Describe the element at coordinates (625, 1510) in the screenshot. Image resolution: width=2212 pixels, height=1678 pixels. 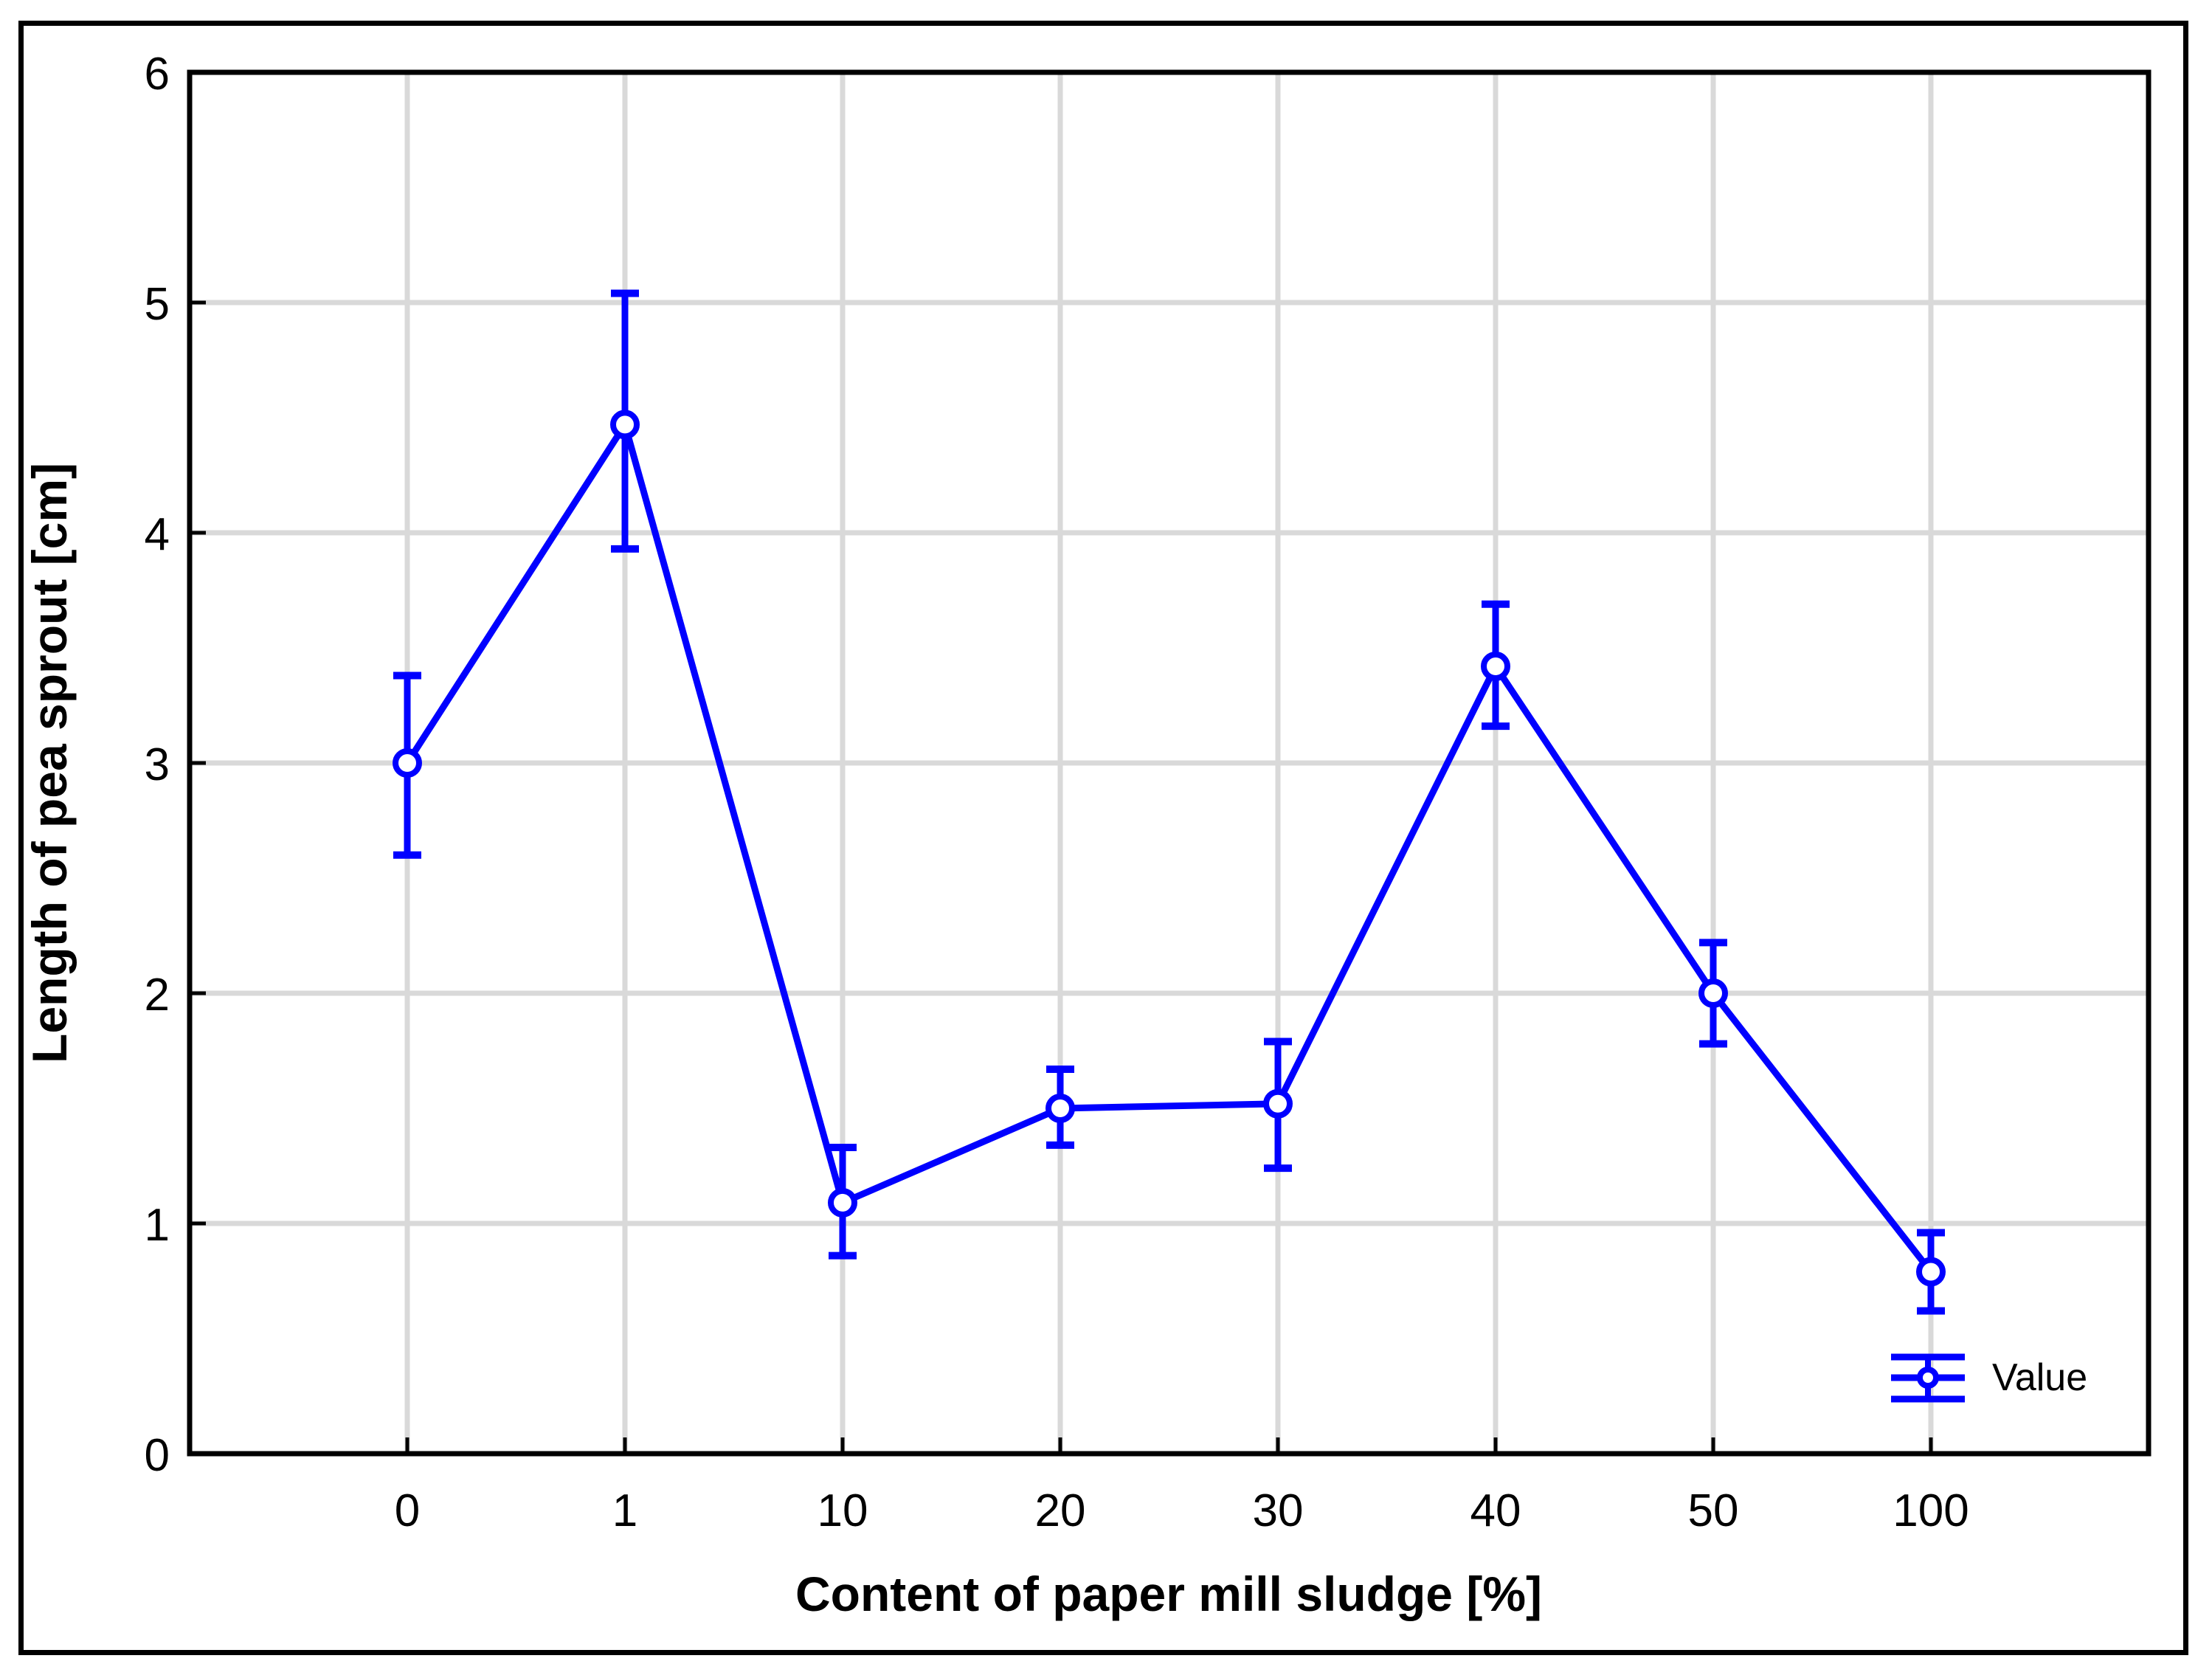
I see `x-tick-label: 1` at that location.